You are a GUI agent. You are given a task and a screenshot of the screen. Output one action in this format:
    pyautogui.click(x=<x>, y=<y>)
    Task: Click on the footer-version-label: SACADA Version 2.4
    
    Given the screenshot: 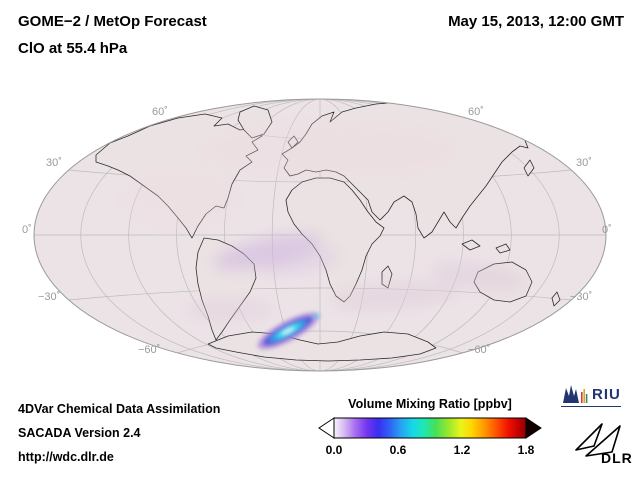 What is the action you would take?
    pyautogui.click(x=79, y=433)
    